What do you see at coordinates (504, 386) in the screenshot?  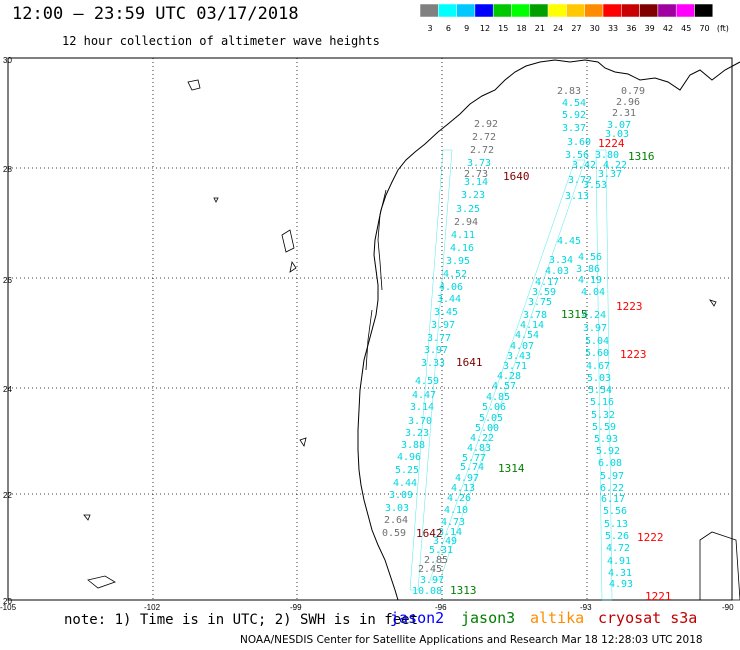 I see `wave-height-value: 4.57` at bounding box center [504, 386].